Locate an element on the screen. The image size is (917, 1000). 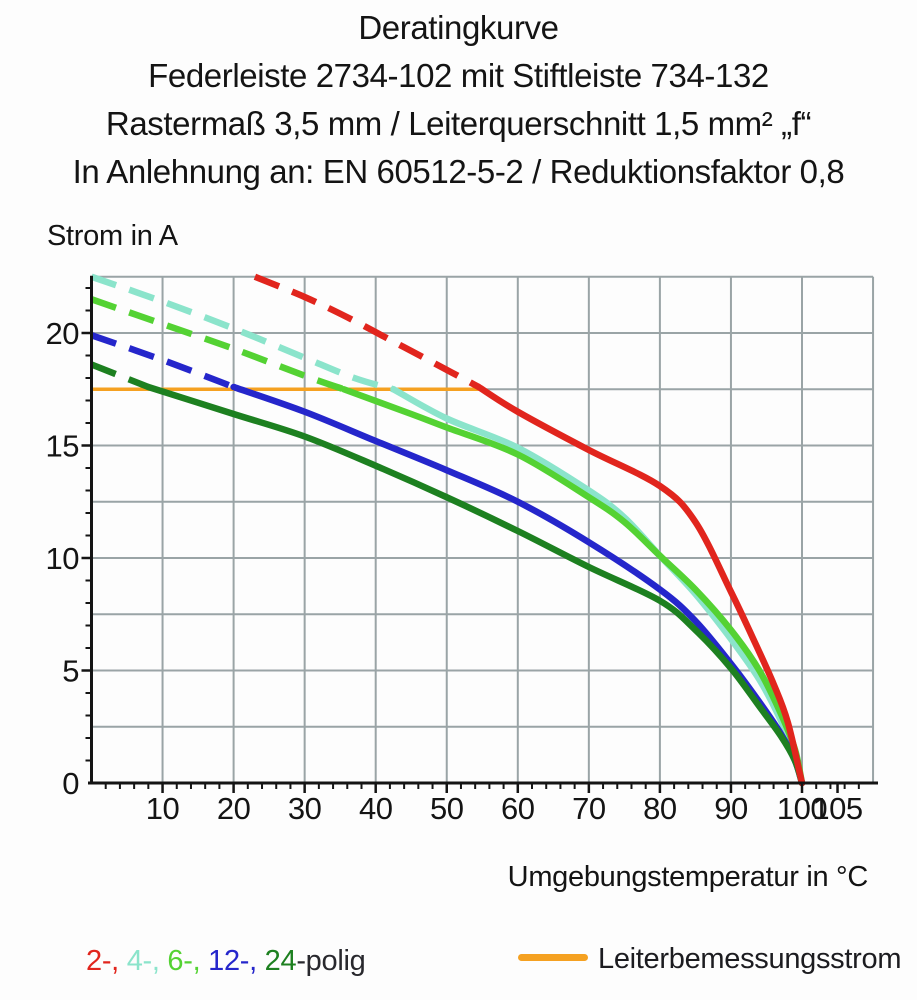
x-tick-label-70: 70 is located at coordinates (589, 808).